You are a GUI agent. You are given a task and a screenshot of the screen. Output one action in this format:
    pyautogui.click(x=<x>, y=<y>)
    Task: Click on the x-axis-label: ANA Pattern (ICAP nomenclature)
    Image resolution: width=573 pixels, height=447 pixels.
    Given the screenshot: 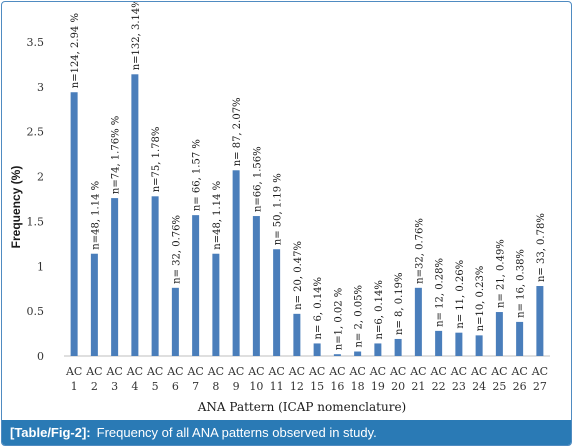 What is the action you would take?
    pyautogui.click(x=301, y=407)
    